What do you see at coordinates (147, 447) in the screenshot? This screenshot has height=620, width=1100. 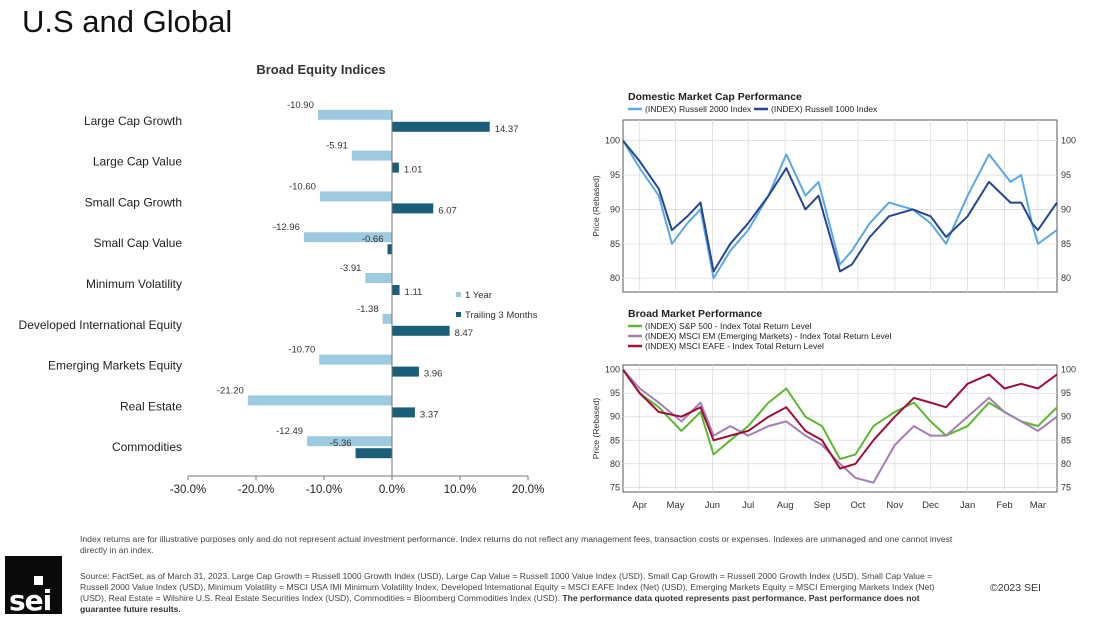 I see `category-label: Commodities` at bounding box center [147, 447].